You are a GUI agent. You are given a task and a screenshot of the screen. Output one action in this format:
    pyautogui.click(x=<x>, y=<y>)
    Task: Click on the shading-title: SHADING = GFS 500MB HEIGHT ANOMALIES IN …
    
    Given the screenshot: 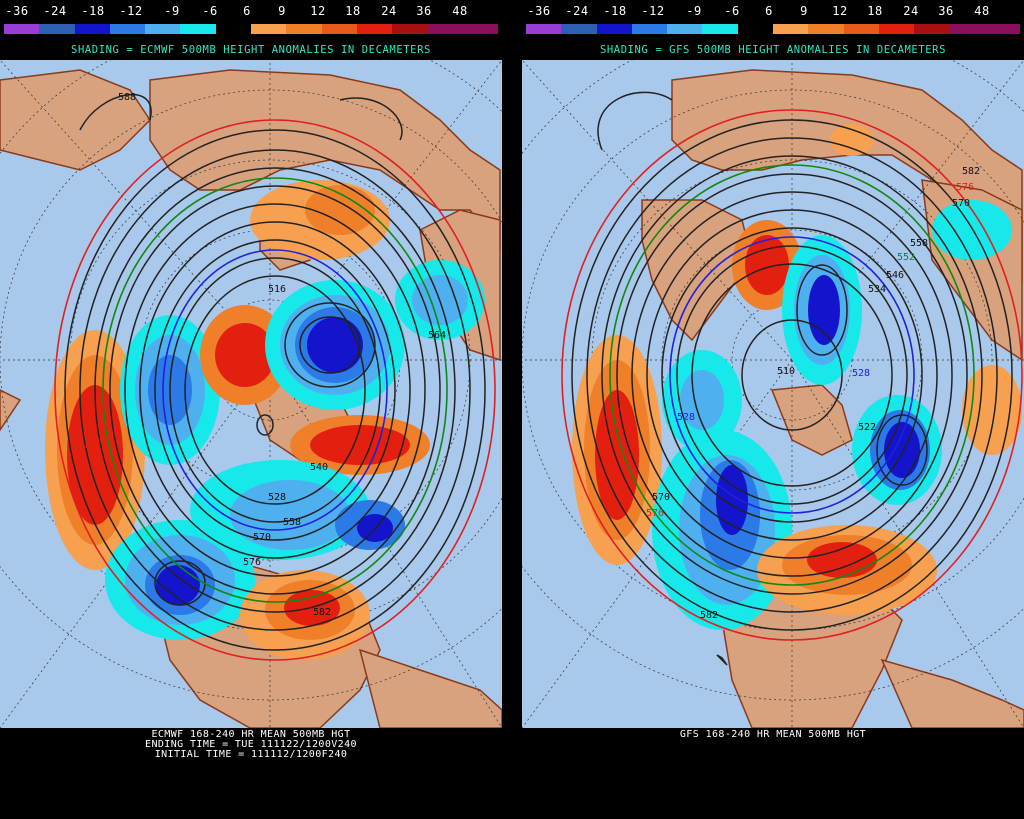 What is the action you would take?
    pyautogui.click(x=773, y=50)
    